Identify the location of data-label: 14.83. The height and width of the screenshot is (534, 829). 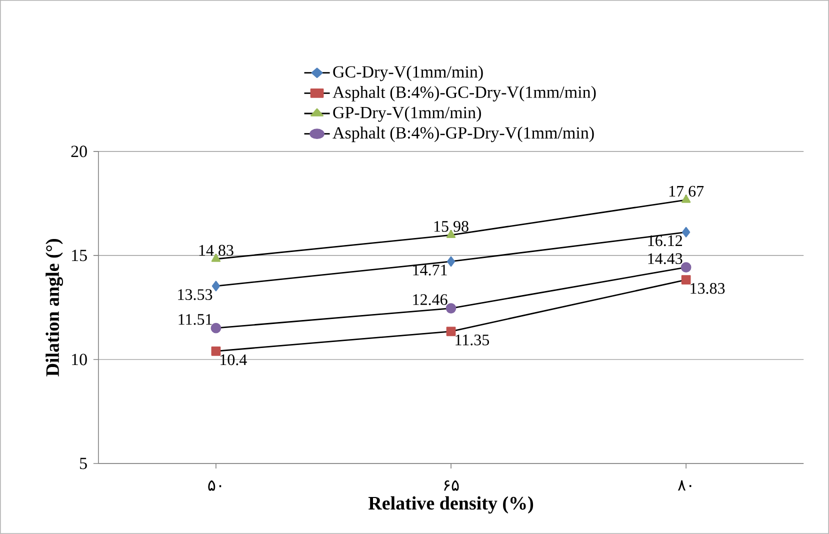
(216, 250).